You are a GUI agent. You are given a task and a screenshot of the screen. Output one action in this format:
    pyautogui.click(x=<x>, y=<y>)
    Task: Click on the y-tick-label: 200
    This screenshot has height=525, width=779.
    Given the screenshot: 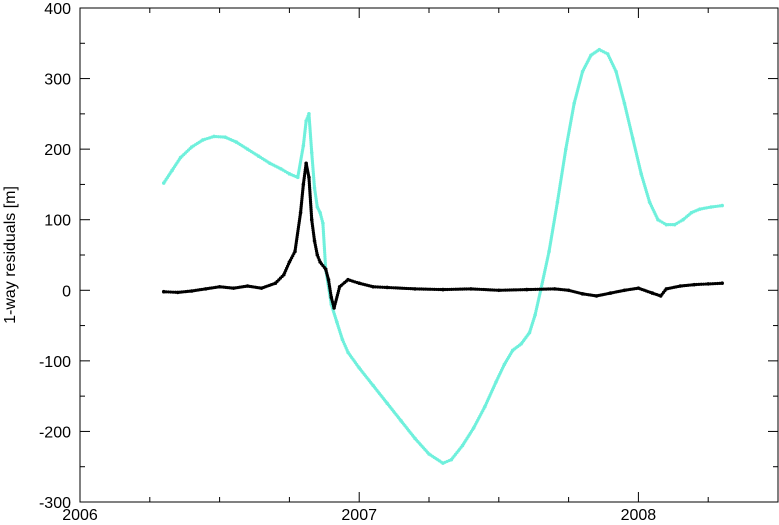 What is the action you would take?
    pyautogui.click(x=57, y=150)
    